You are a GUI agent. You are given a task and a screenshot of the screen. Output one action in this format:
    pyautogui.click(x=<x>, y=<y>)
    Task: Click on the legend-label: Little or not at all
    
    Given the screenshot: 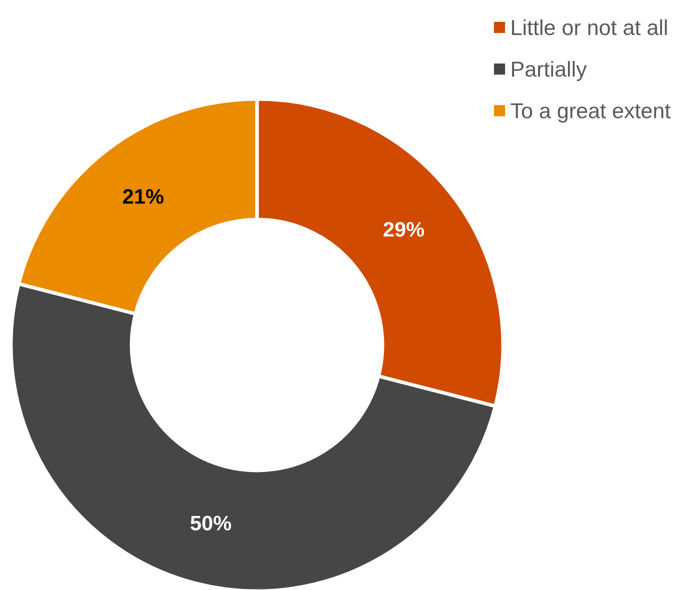 What is the action you would take?
    pyautogui.click(x=589, y=27)
    